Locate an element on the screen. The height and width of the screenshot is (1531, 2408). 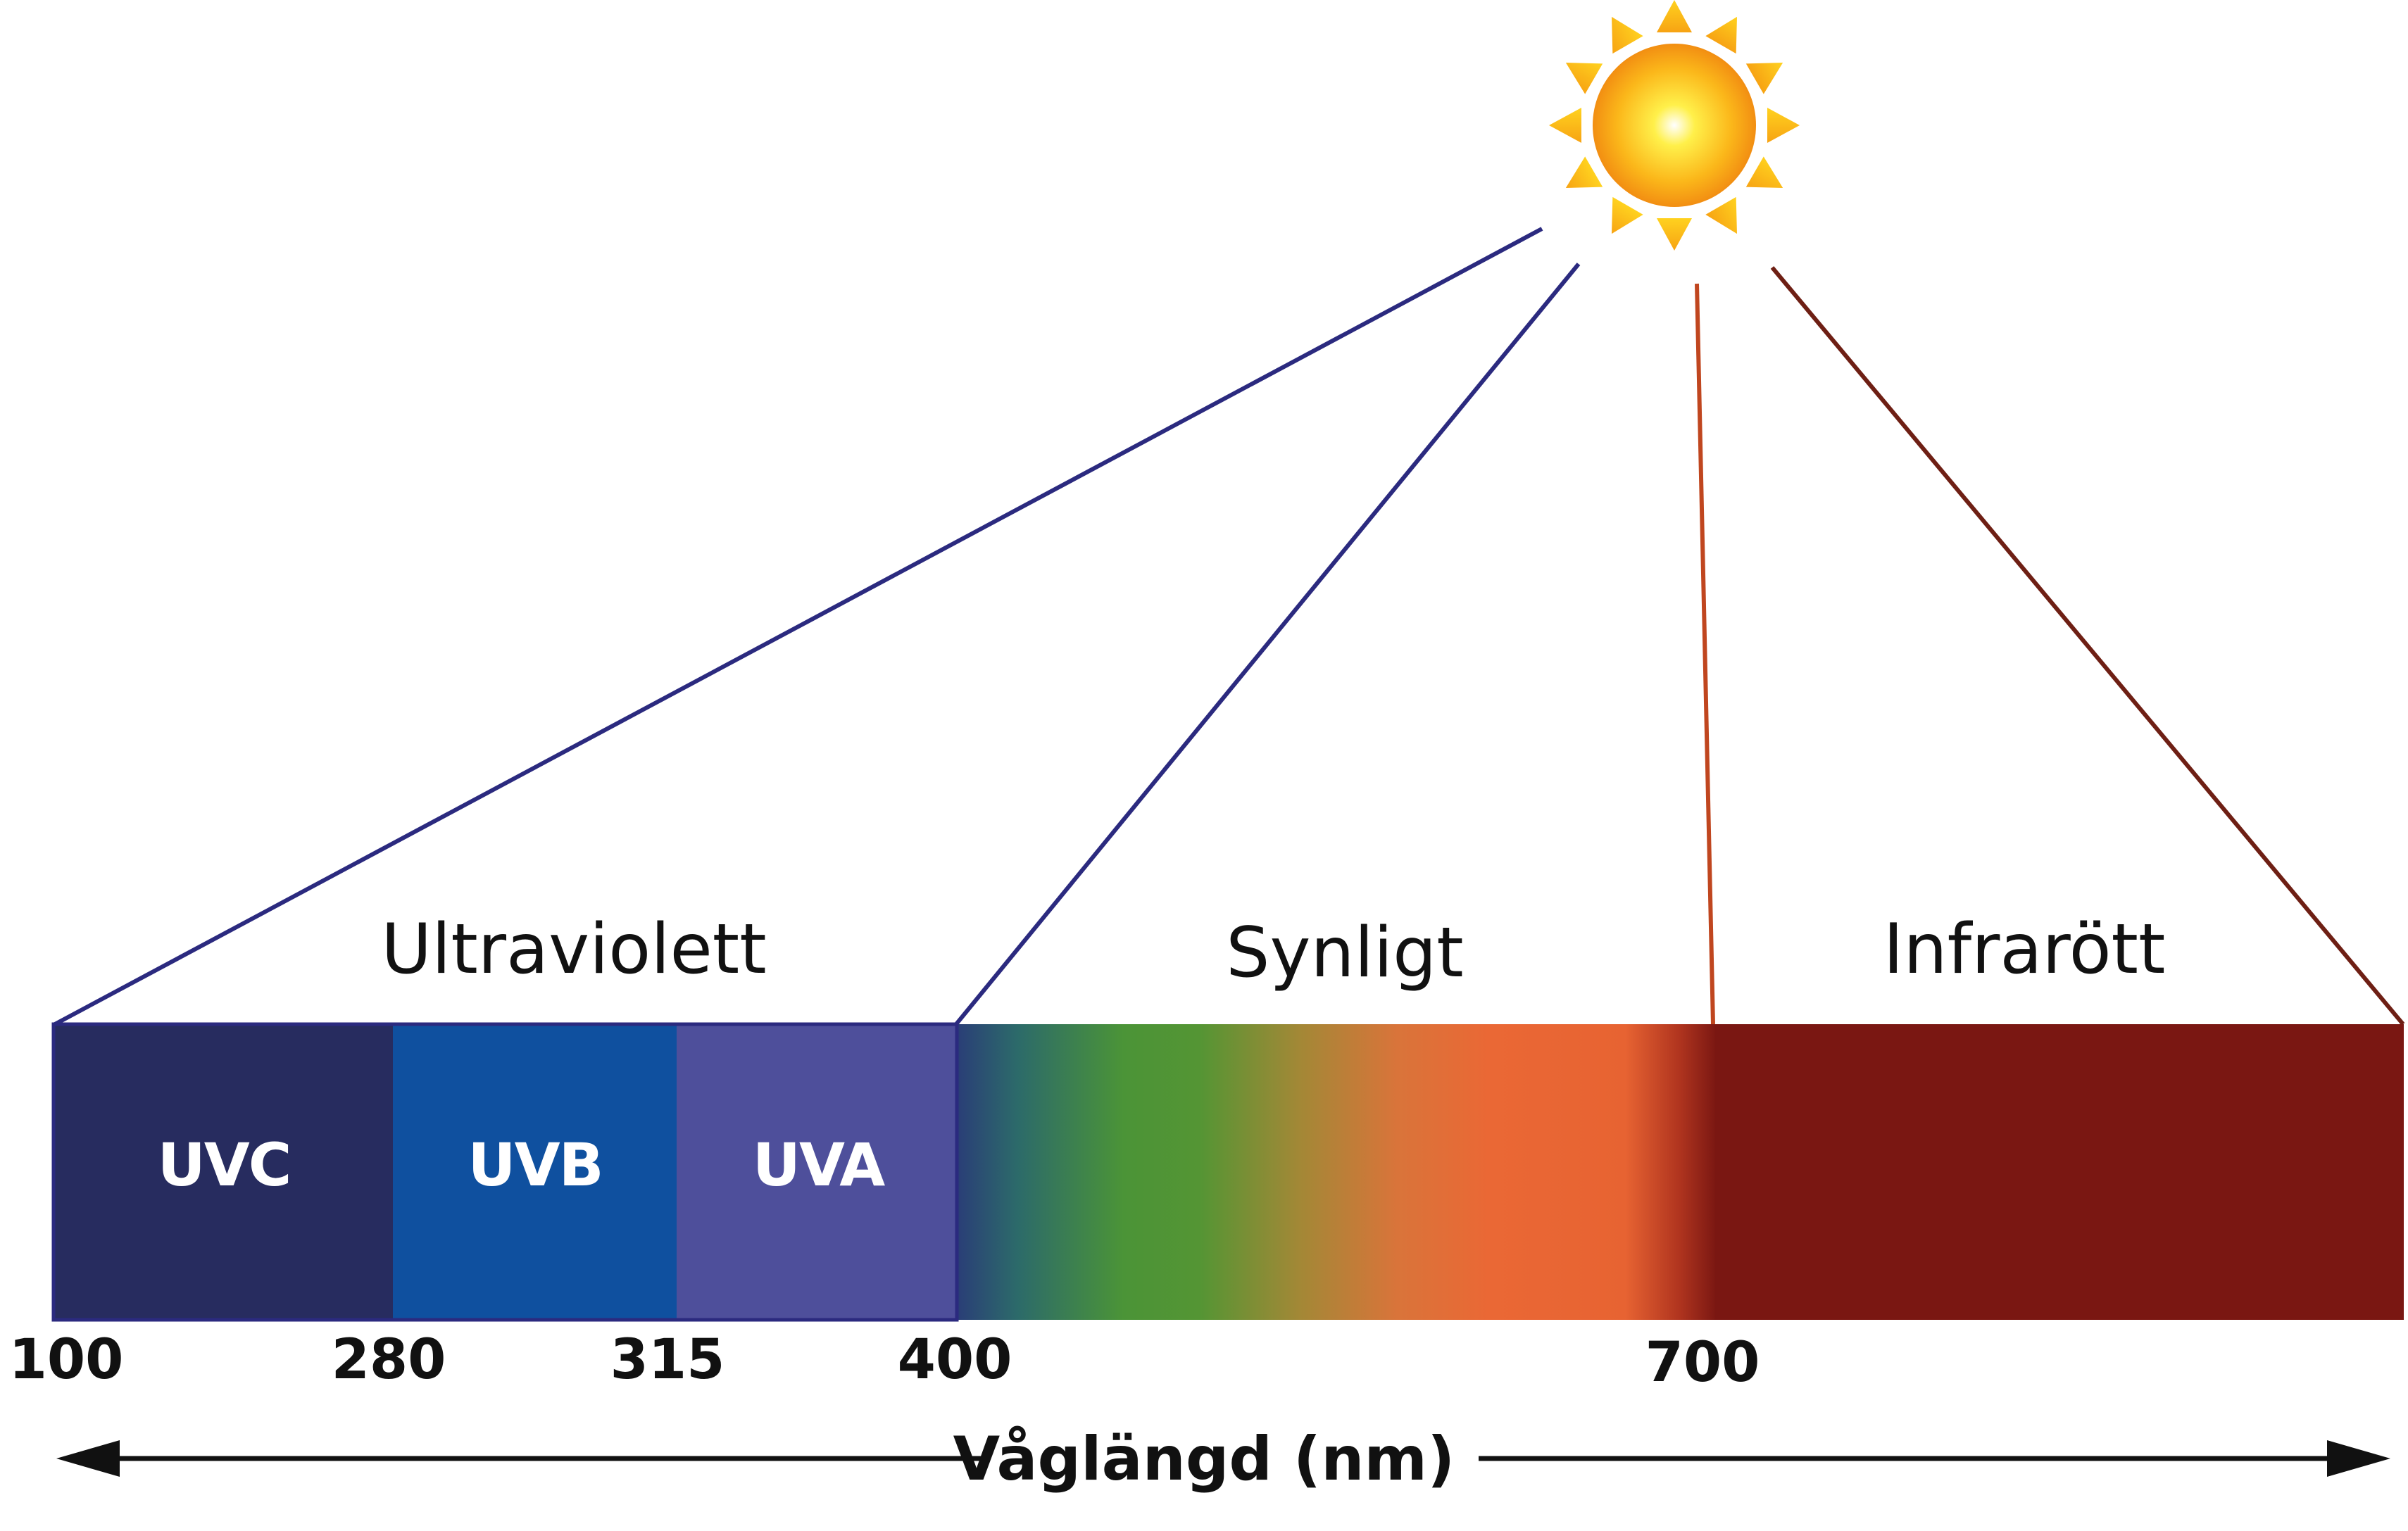
uvc-label: UVC is located at coordinates (224, 1164).